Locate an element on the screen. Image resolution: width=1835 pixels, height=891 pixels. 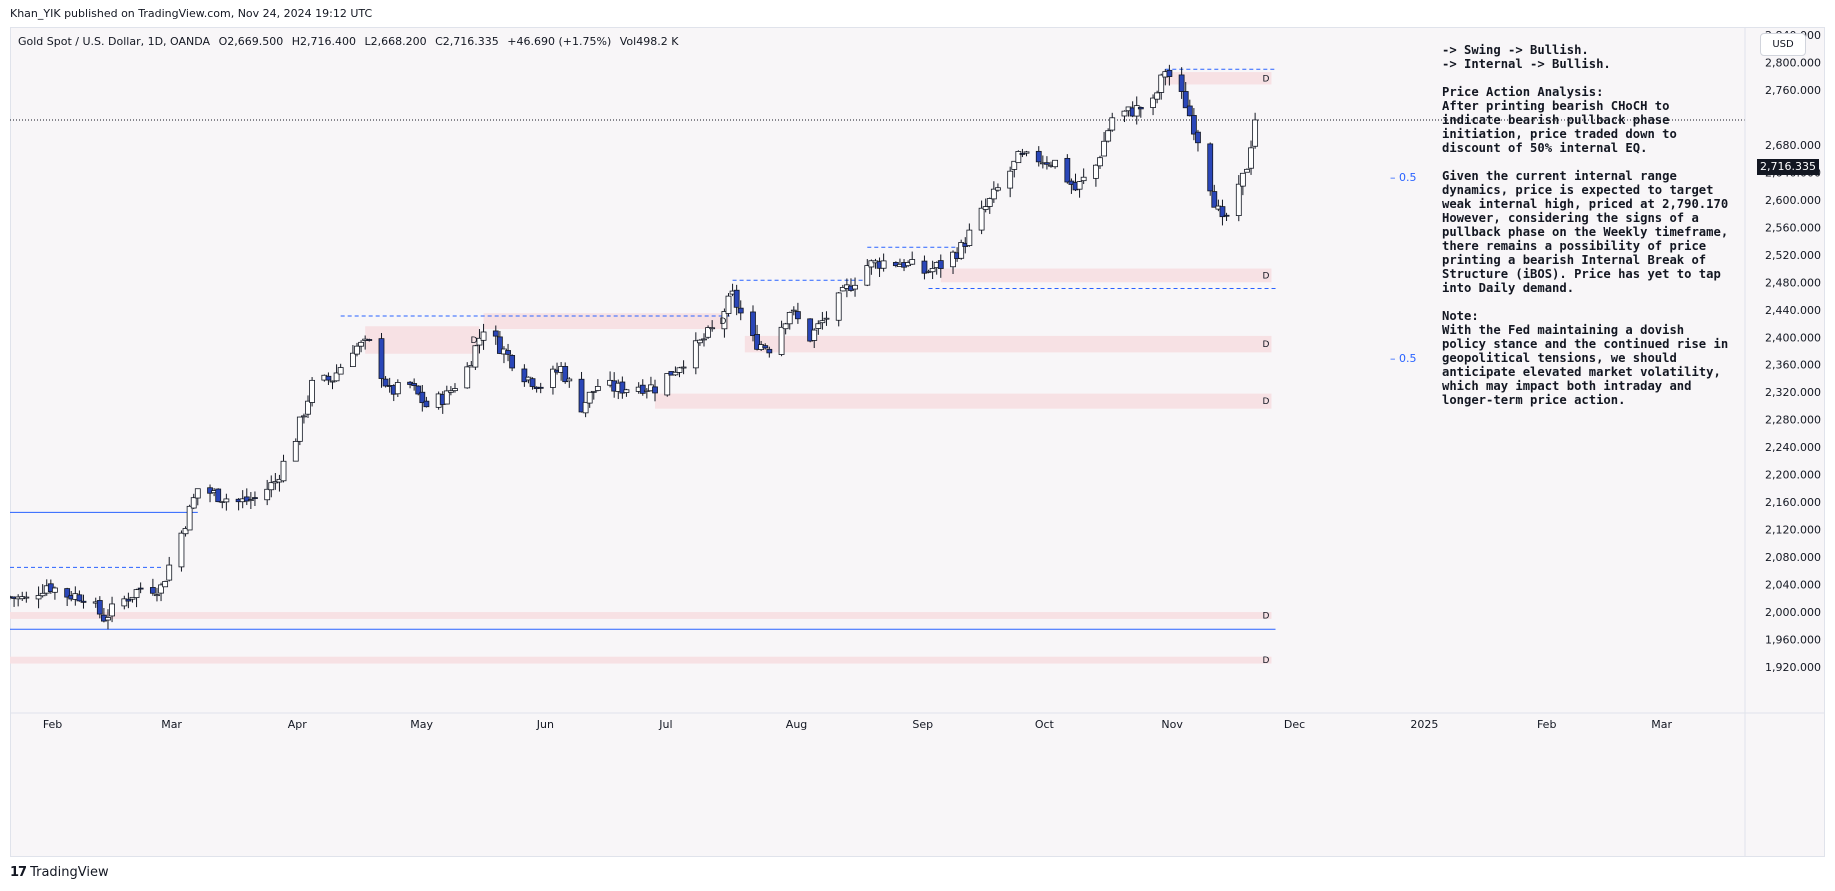
price-tick-label: 2,400.000 is located at coordinates (1793, 337).